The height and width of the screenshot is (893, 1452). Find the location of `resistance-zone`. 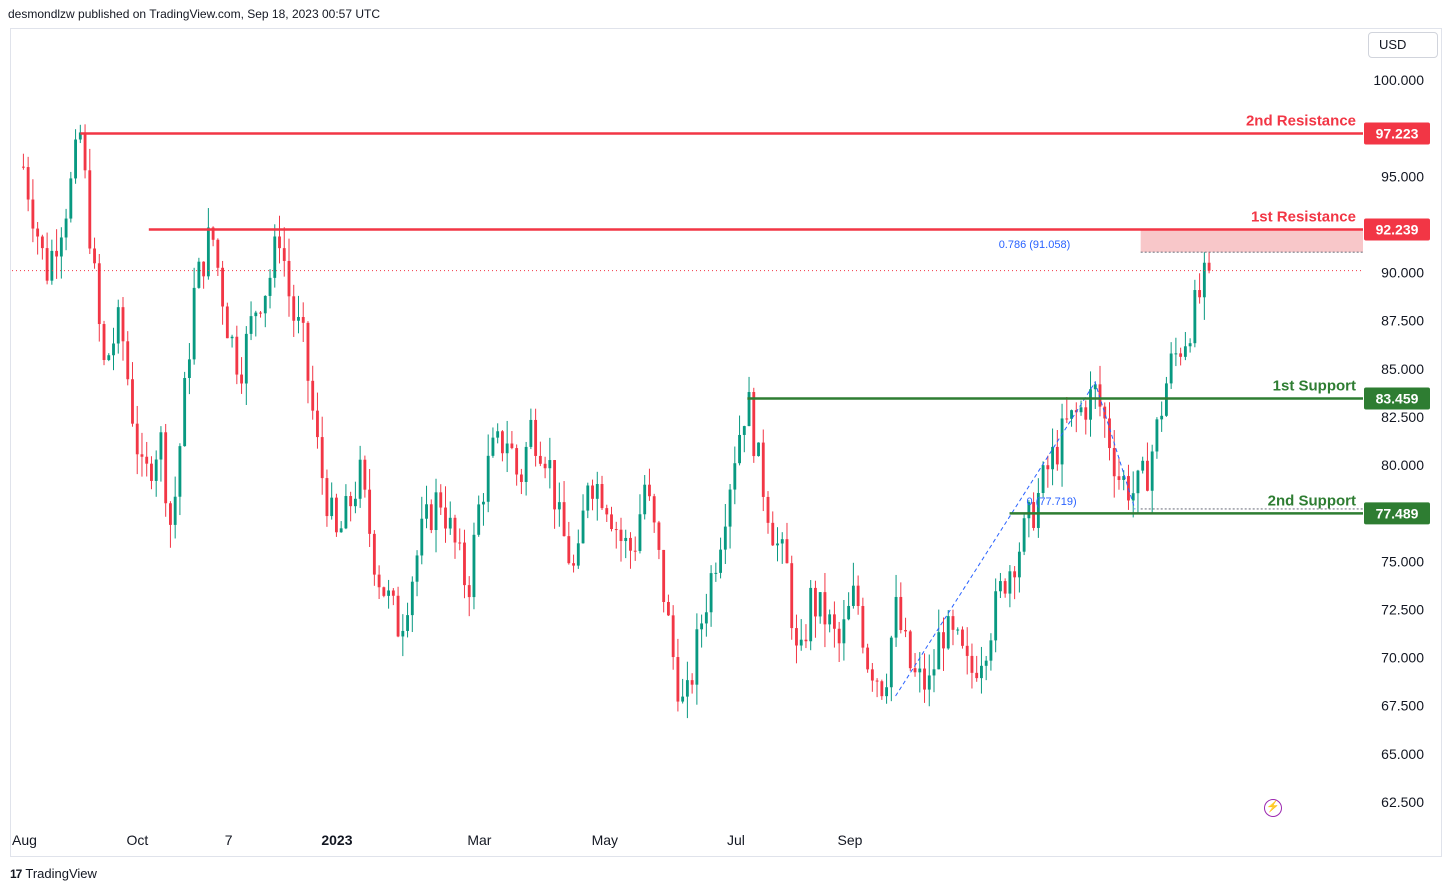

resistance-zone is located at coordinates (1251, 241).